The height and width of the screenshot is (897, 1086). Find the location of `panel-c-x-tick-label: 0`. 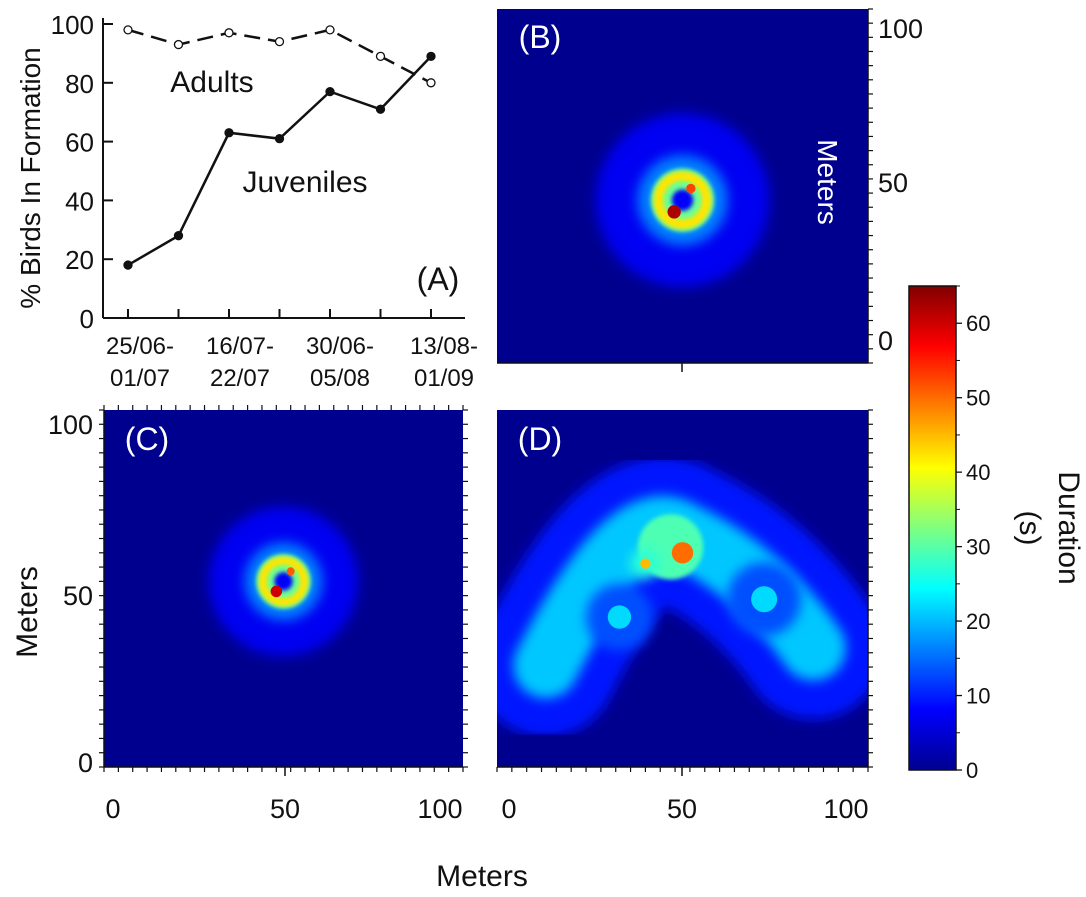

panel-c-x-tick-label: 0 is located at coordinates (112, 809).